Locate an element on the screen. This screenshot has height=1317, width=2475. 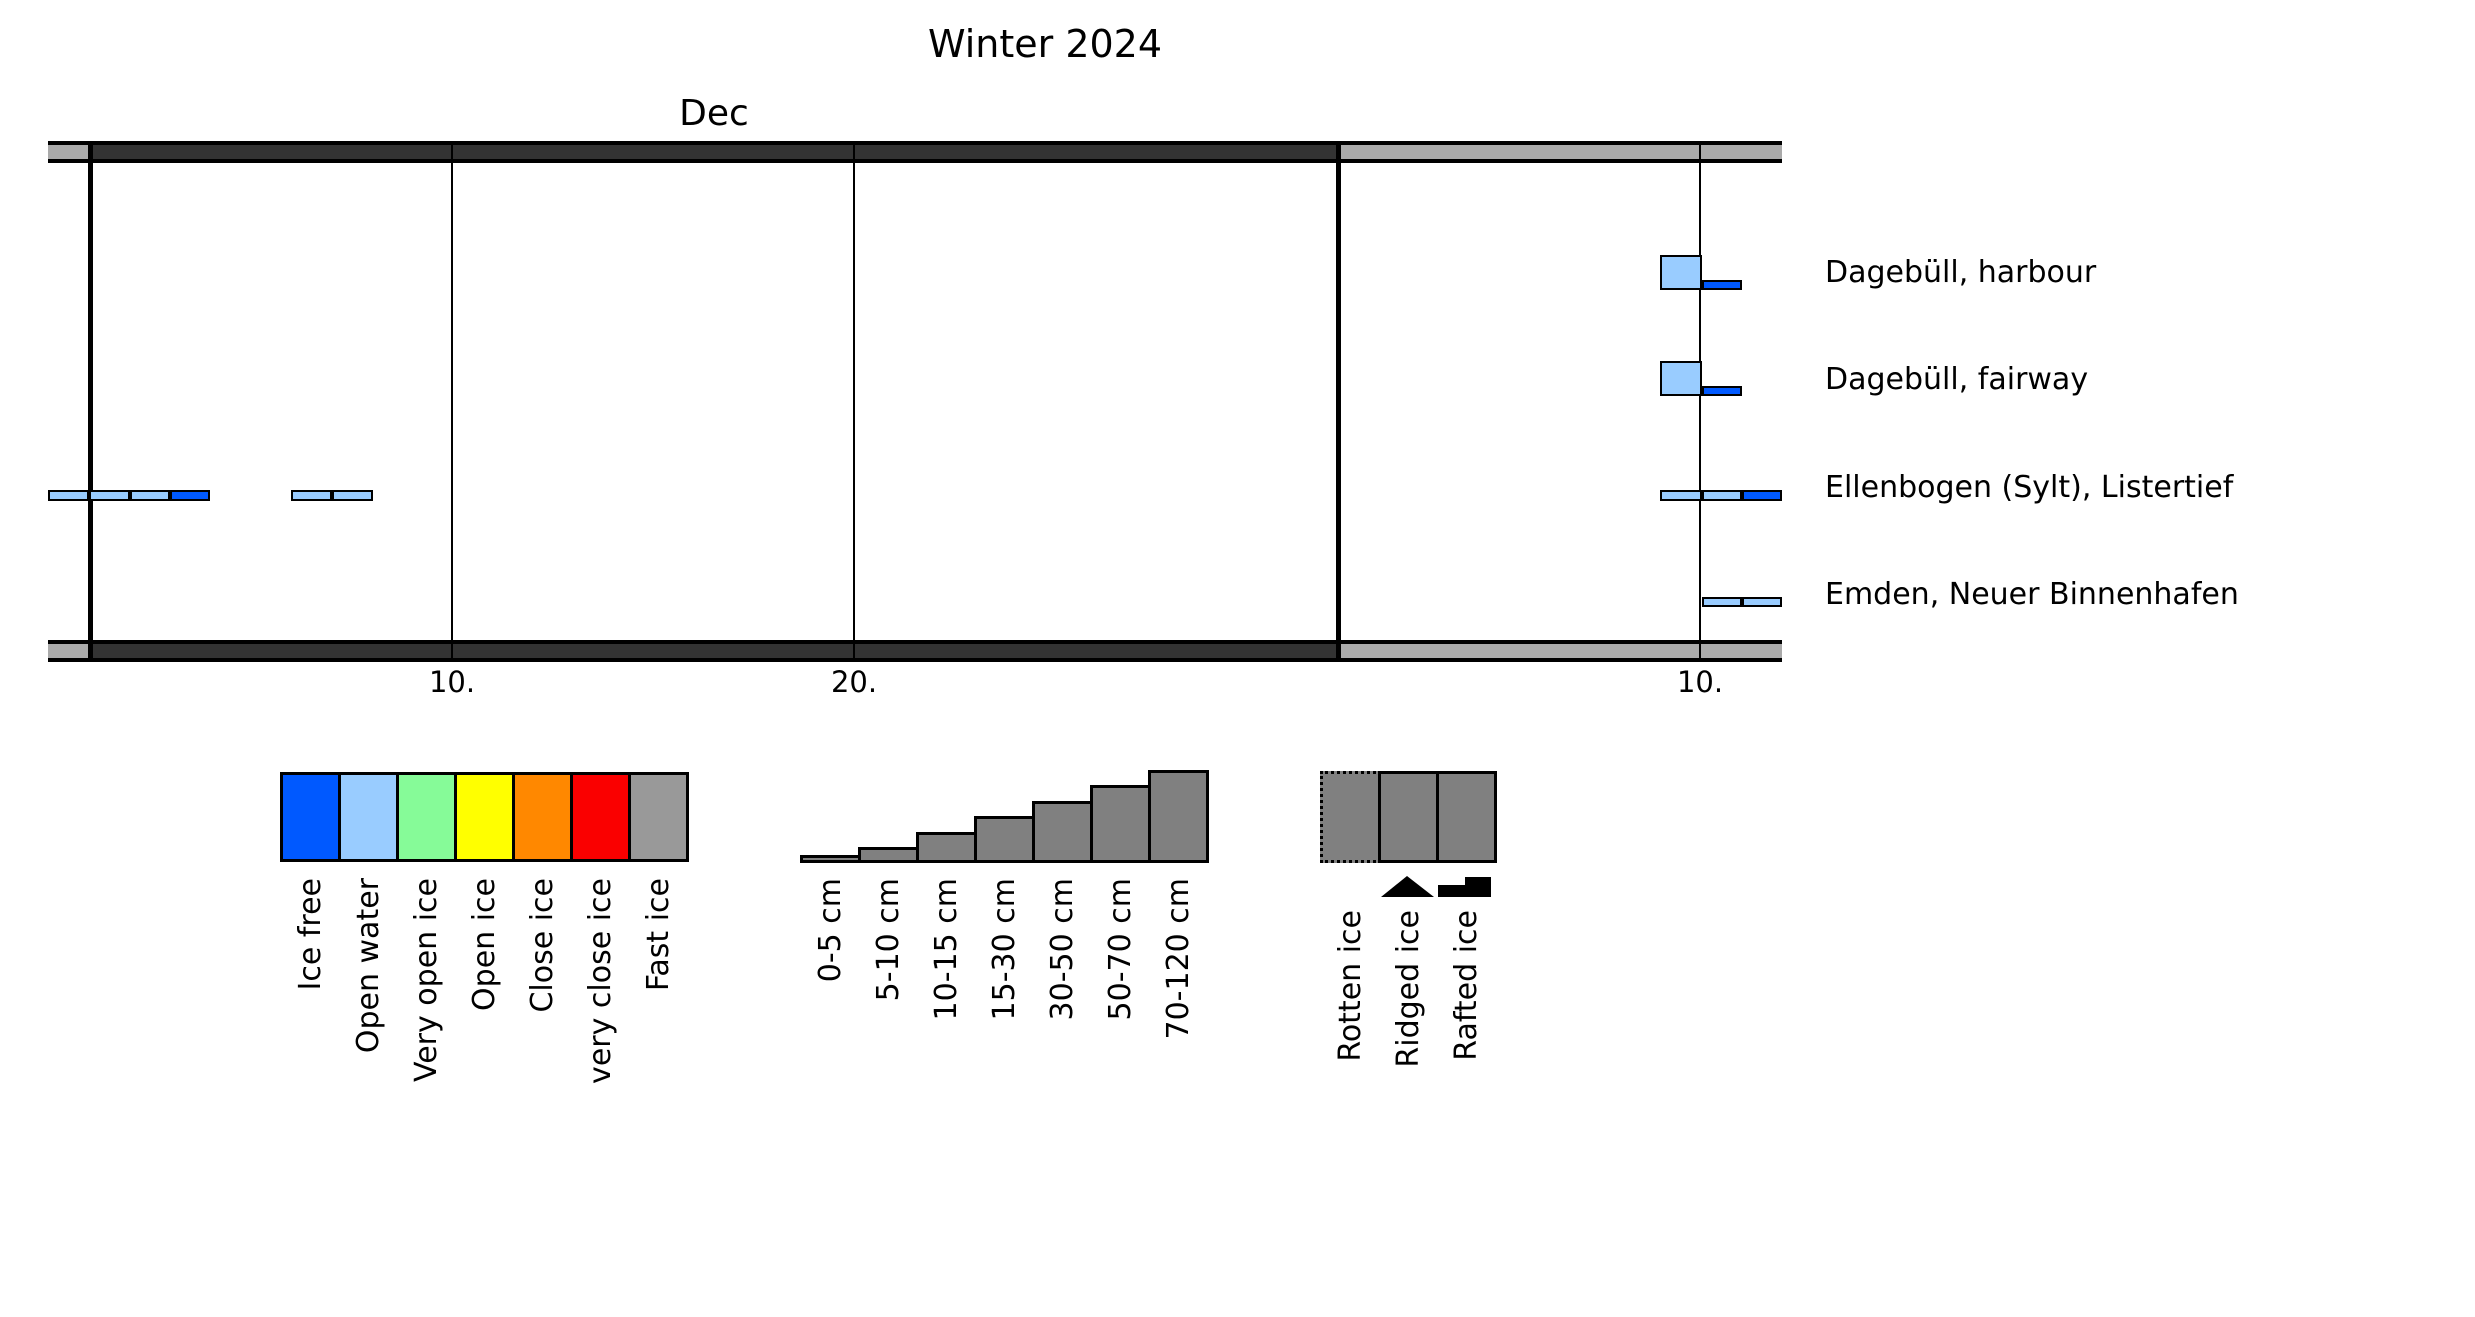
legend-label: 5-10 cm is located at coordinates (888, 940).